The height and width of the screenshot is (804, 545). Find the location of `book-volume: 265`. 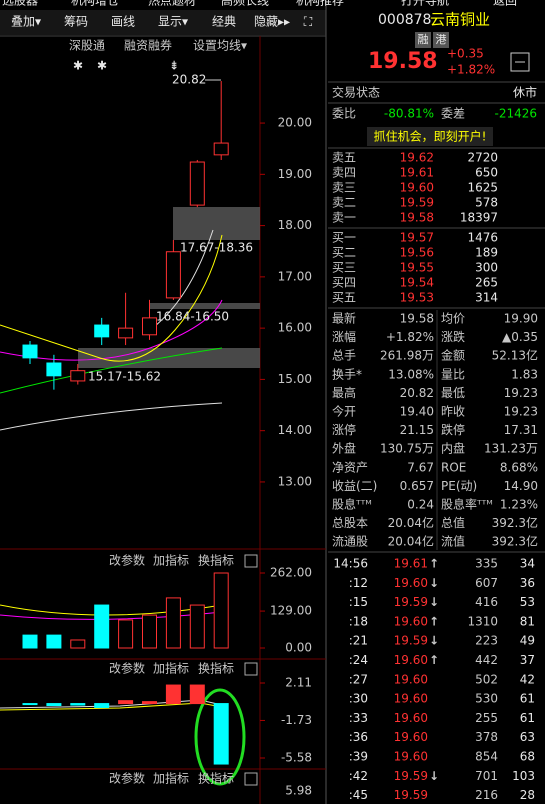

book-volume: 265 is located at coordinates (486, 283).